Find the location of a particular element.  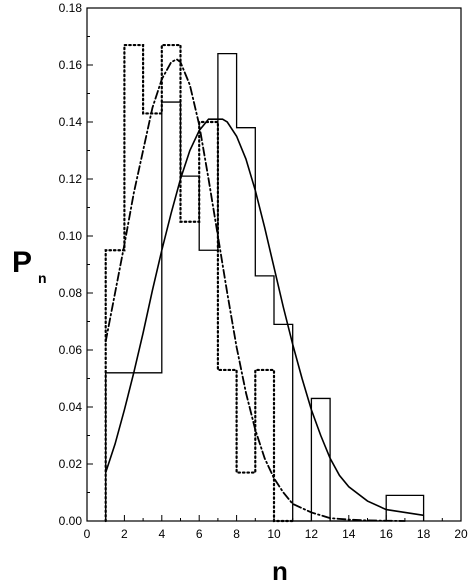

y-tick-label: 0.08 is located at coordinates (71, 293).